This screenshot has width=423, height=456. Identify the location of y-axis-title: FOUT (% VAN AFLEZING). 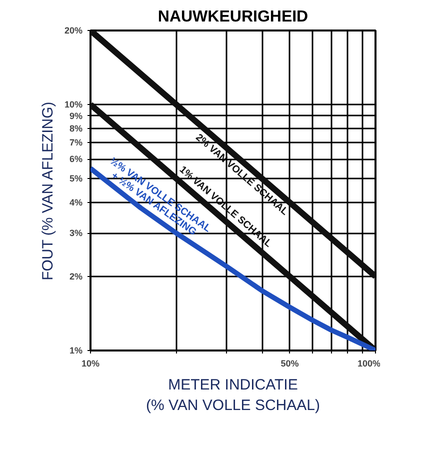
(47, 191).